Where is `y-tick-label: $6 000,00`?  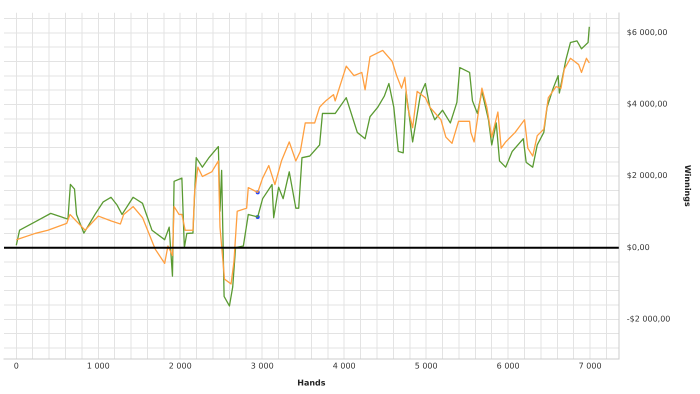
y-tick-label: $6 000,00 is located at coordinates (647, 32).